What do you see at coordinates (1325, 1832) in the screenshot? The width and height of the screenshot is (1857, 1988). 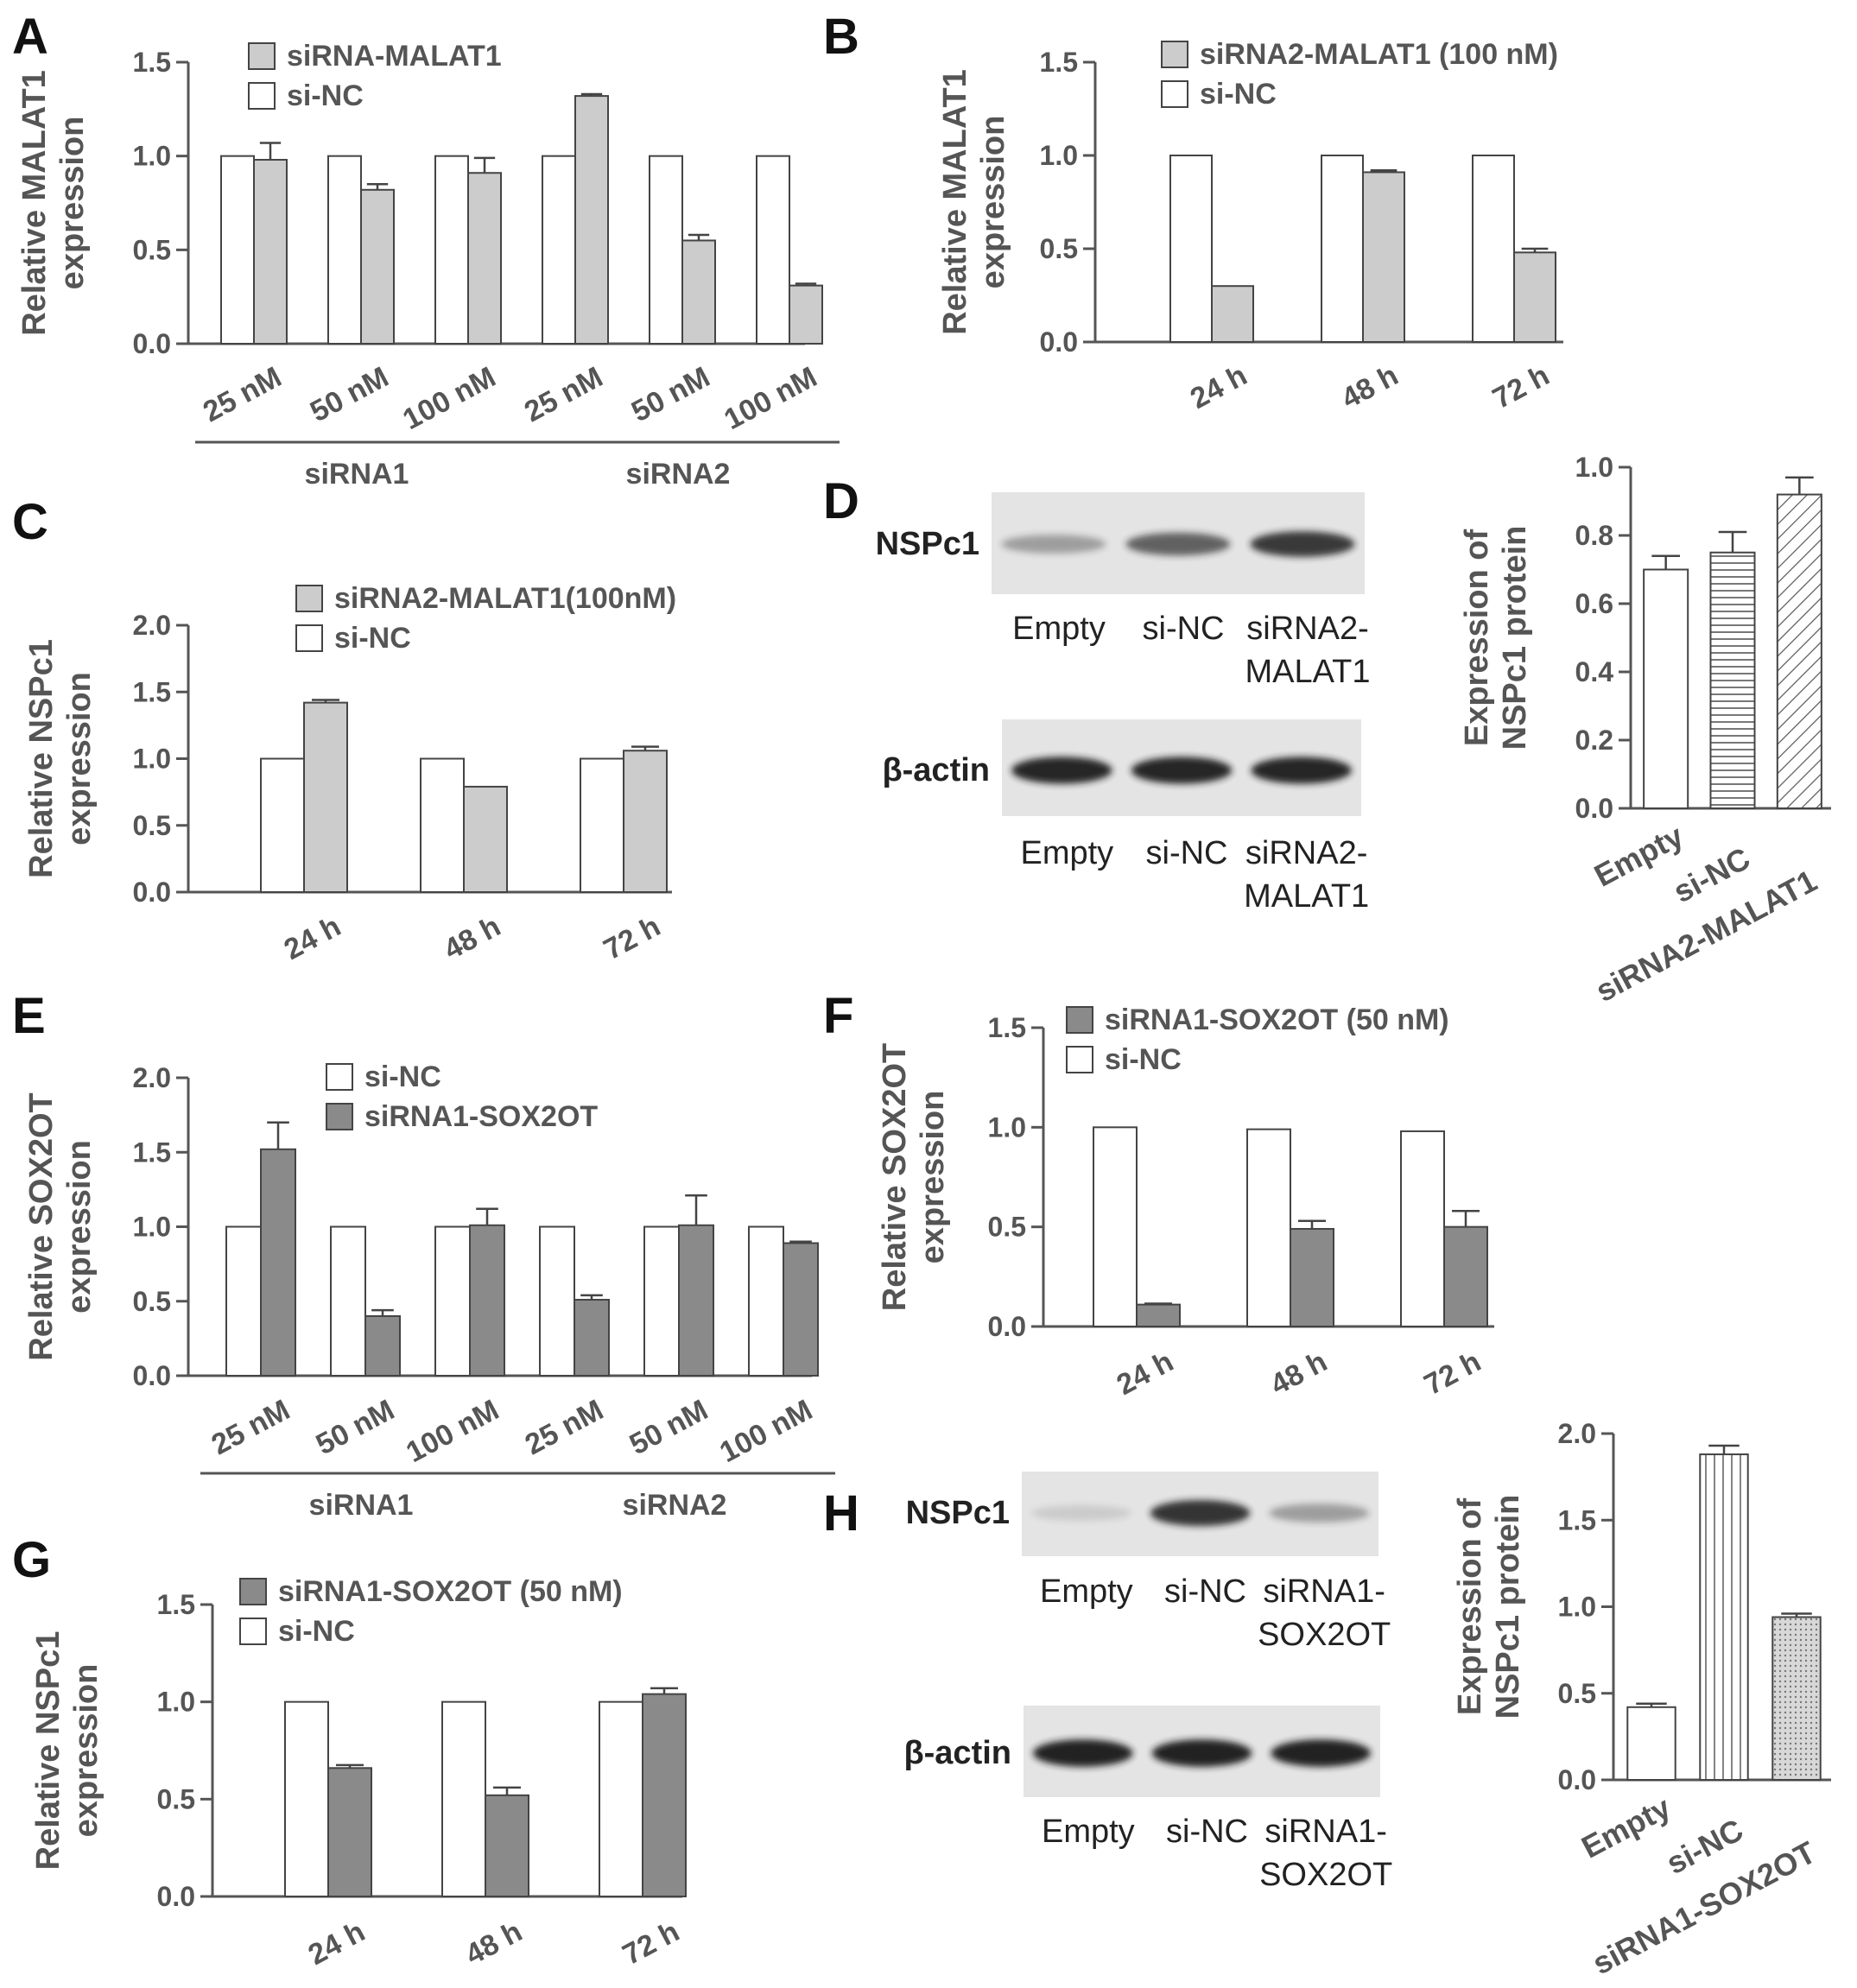 I see `blot-lane-label: siRNA1-` at bounding box center [1325, 1832].